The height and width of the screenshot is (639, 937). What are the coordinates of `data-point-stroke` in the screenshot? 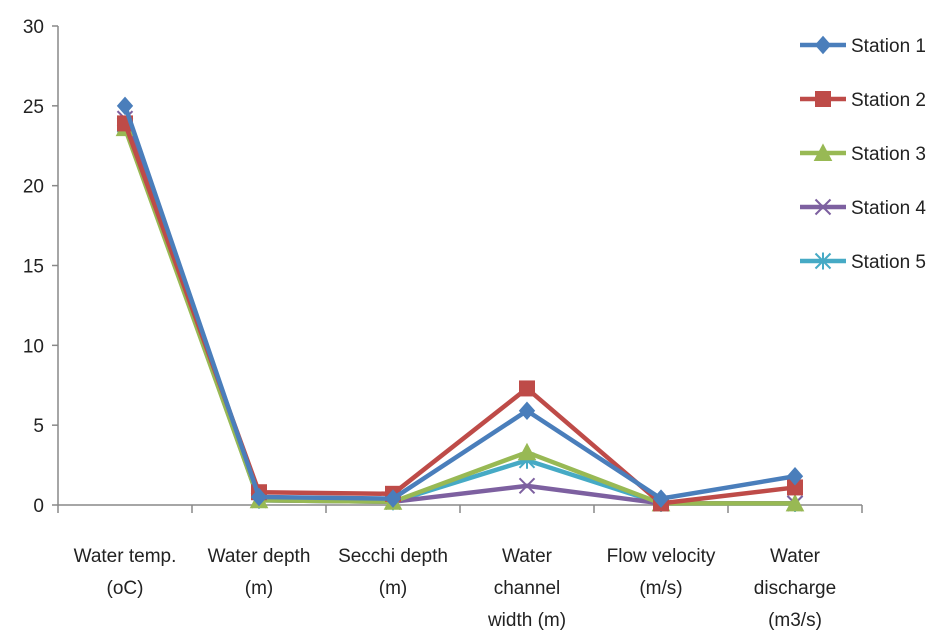 It's located at (527, 486).